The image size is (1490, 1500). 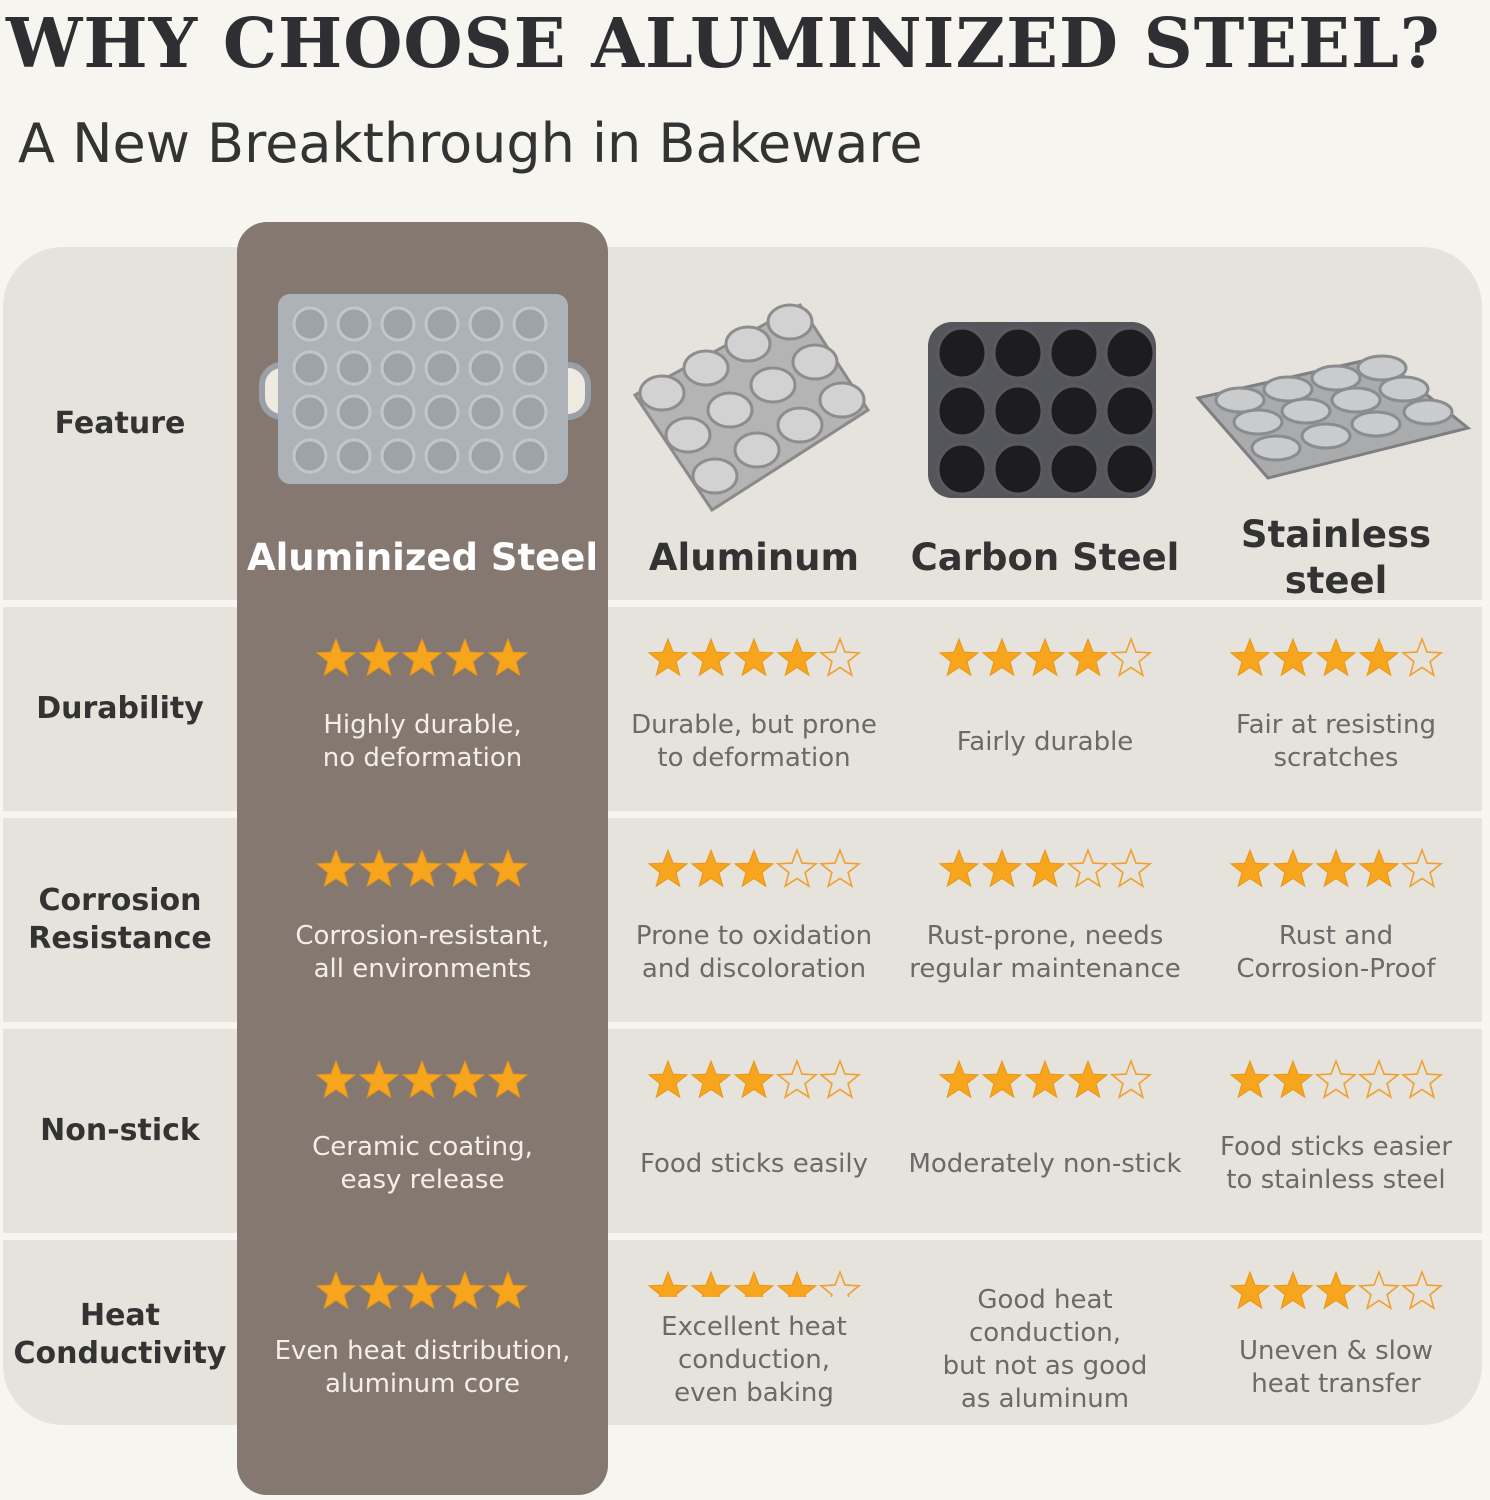 I want to click on title: WHY CHOOSE ALUMINIZED STEEL?, so click(x=723, y=44).